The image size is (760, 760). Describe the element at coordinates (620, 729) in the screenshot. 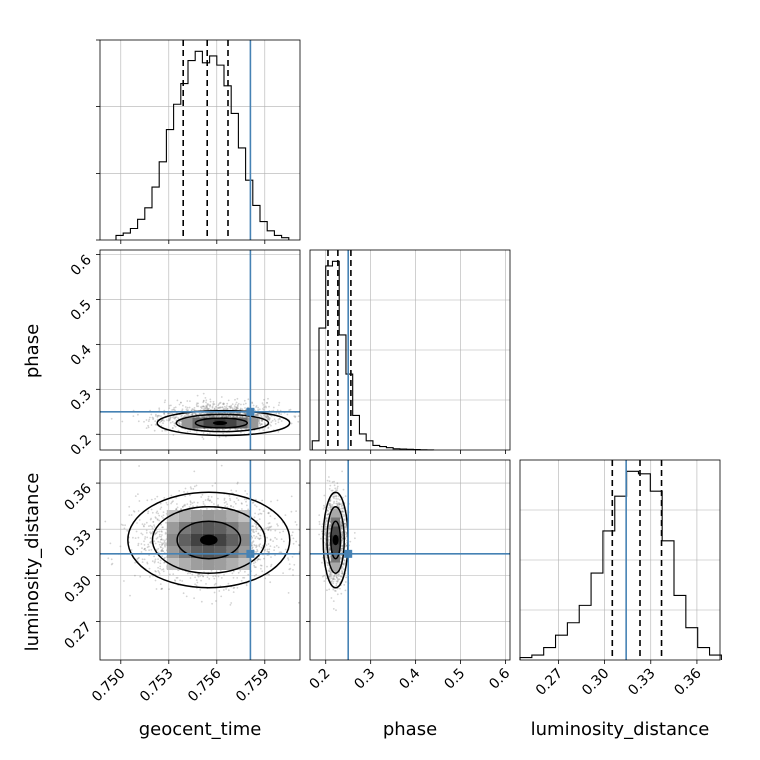

I see `xlabel-luminosity-distance: luminosity_distance` at that location.